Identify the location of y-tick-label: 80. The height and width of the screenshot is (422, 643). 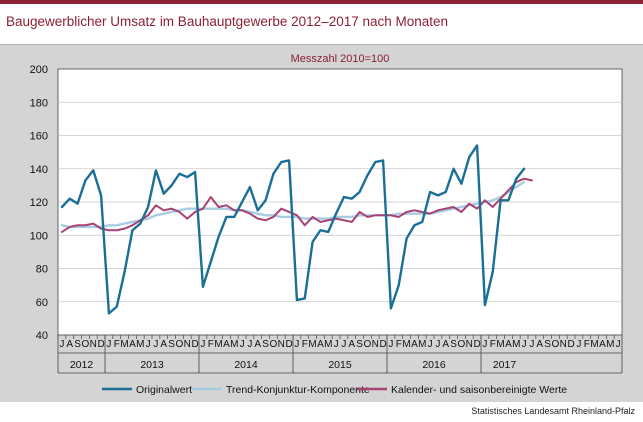
(42, 270).